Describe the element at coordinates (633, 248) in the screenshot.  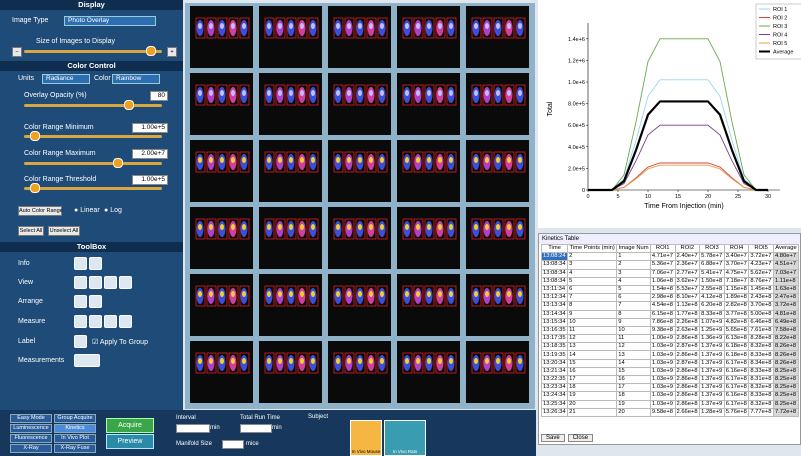
I see `column-header: Image Num` at that location.